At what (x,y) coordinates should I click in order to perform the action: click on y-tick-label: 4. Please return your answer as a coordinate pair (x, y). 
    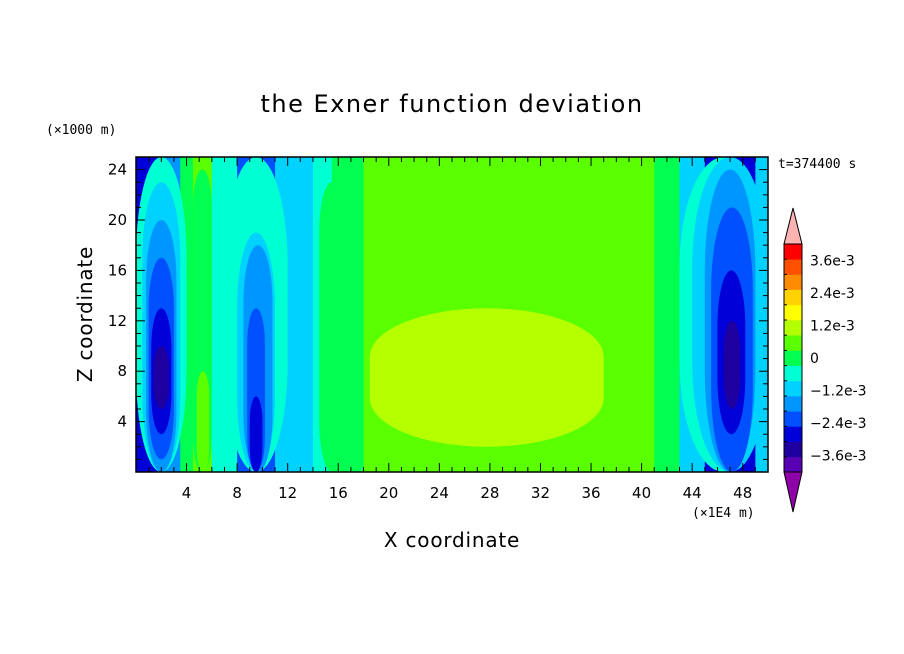
    Looking at the image, I should click on (122, 422).